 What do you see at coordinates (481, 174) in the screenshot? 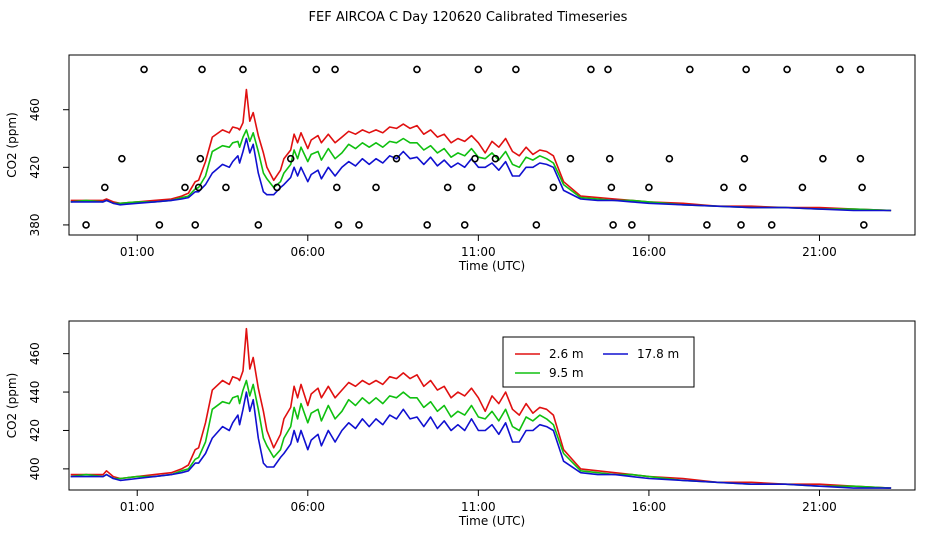
I see `series-17-8m-line` at bounding box center [481, 174].